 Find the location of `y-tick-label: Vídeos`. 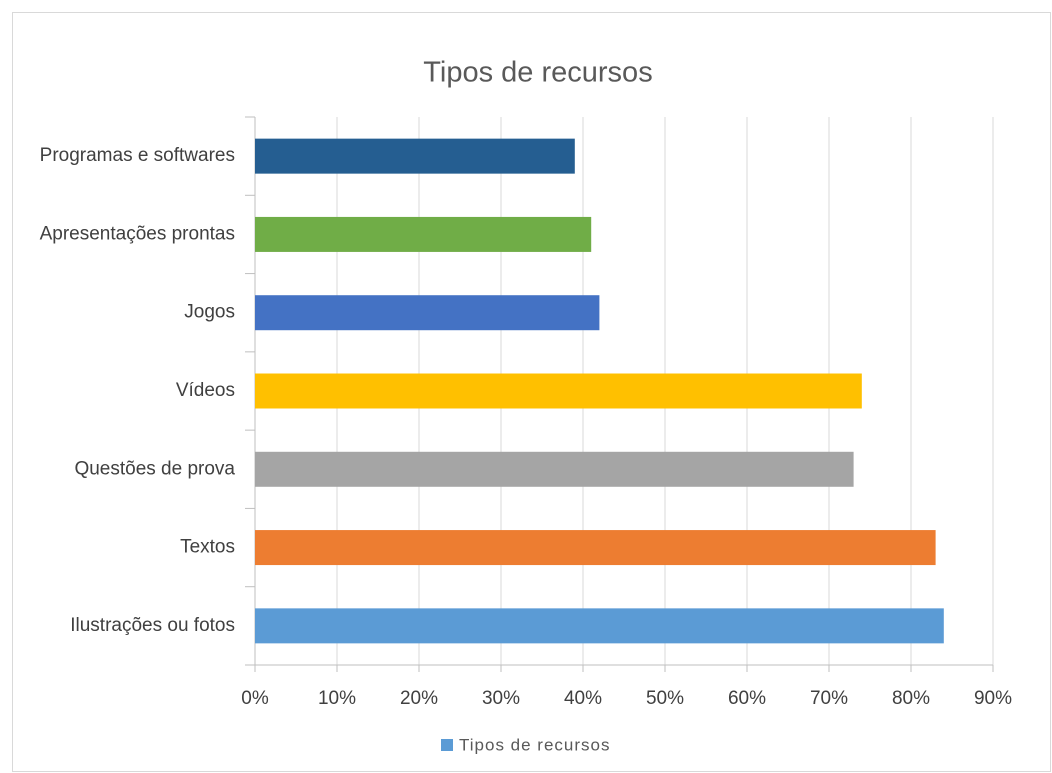

y-tick-label: Vídeos is located at coordinates (205, 390).